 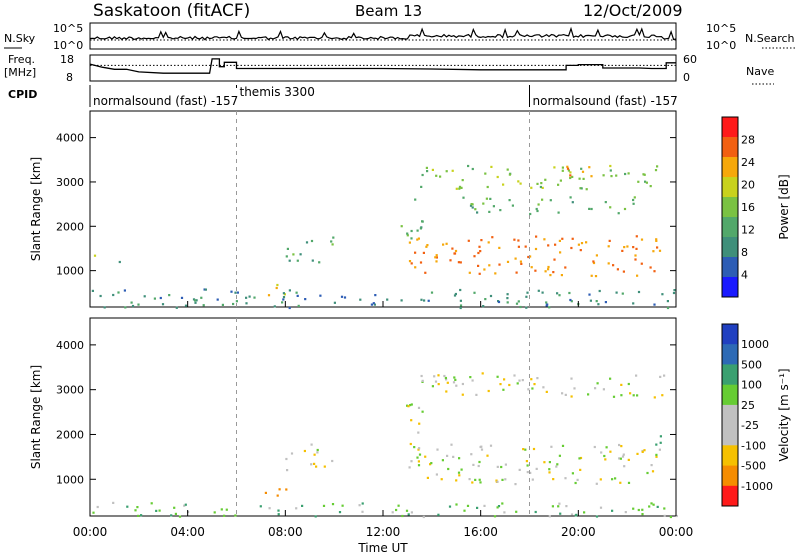 I want to click on cpid-segment-label: themis 3300, so click(x=277, y=92).